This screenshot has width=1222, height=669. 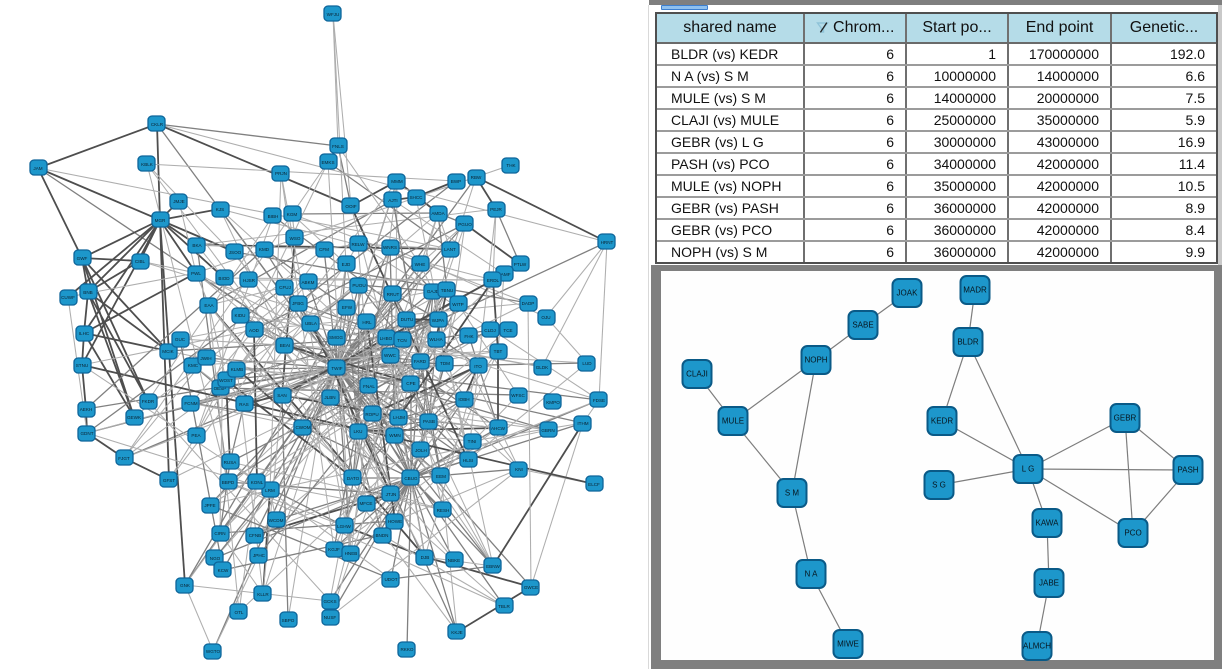 What do you see at coordinates (87, 292) in the screenshot?
I see `svg-text: BNB` at bounding box center [87, 292].